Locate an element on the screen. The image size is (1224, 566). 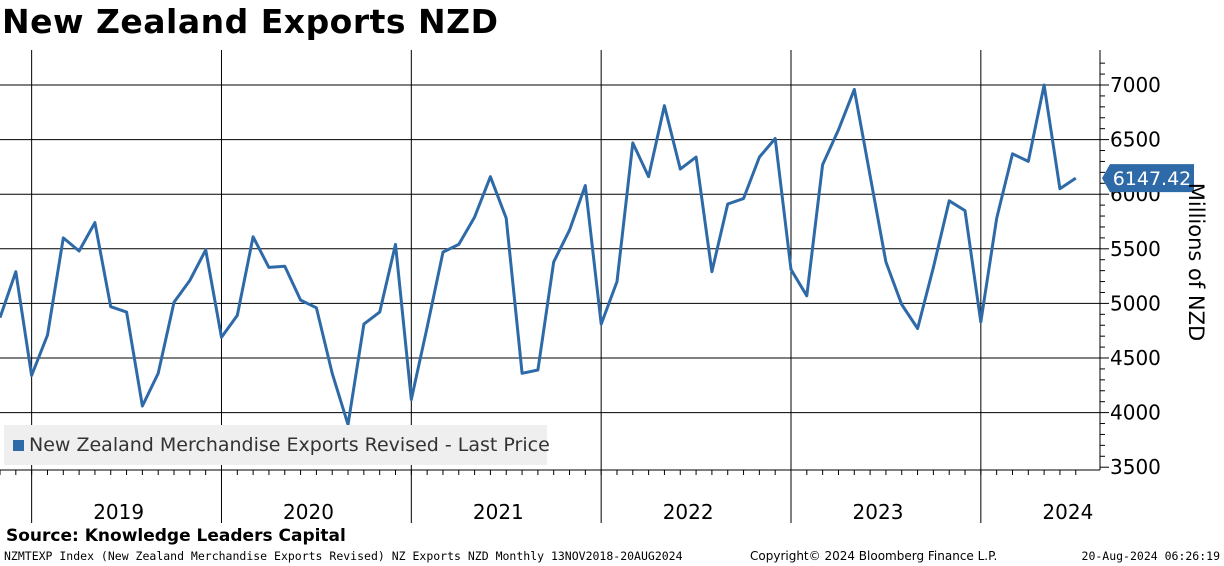
last-price-layer: 6147.42 is located at coordinates (1148, 178).